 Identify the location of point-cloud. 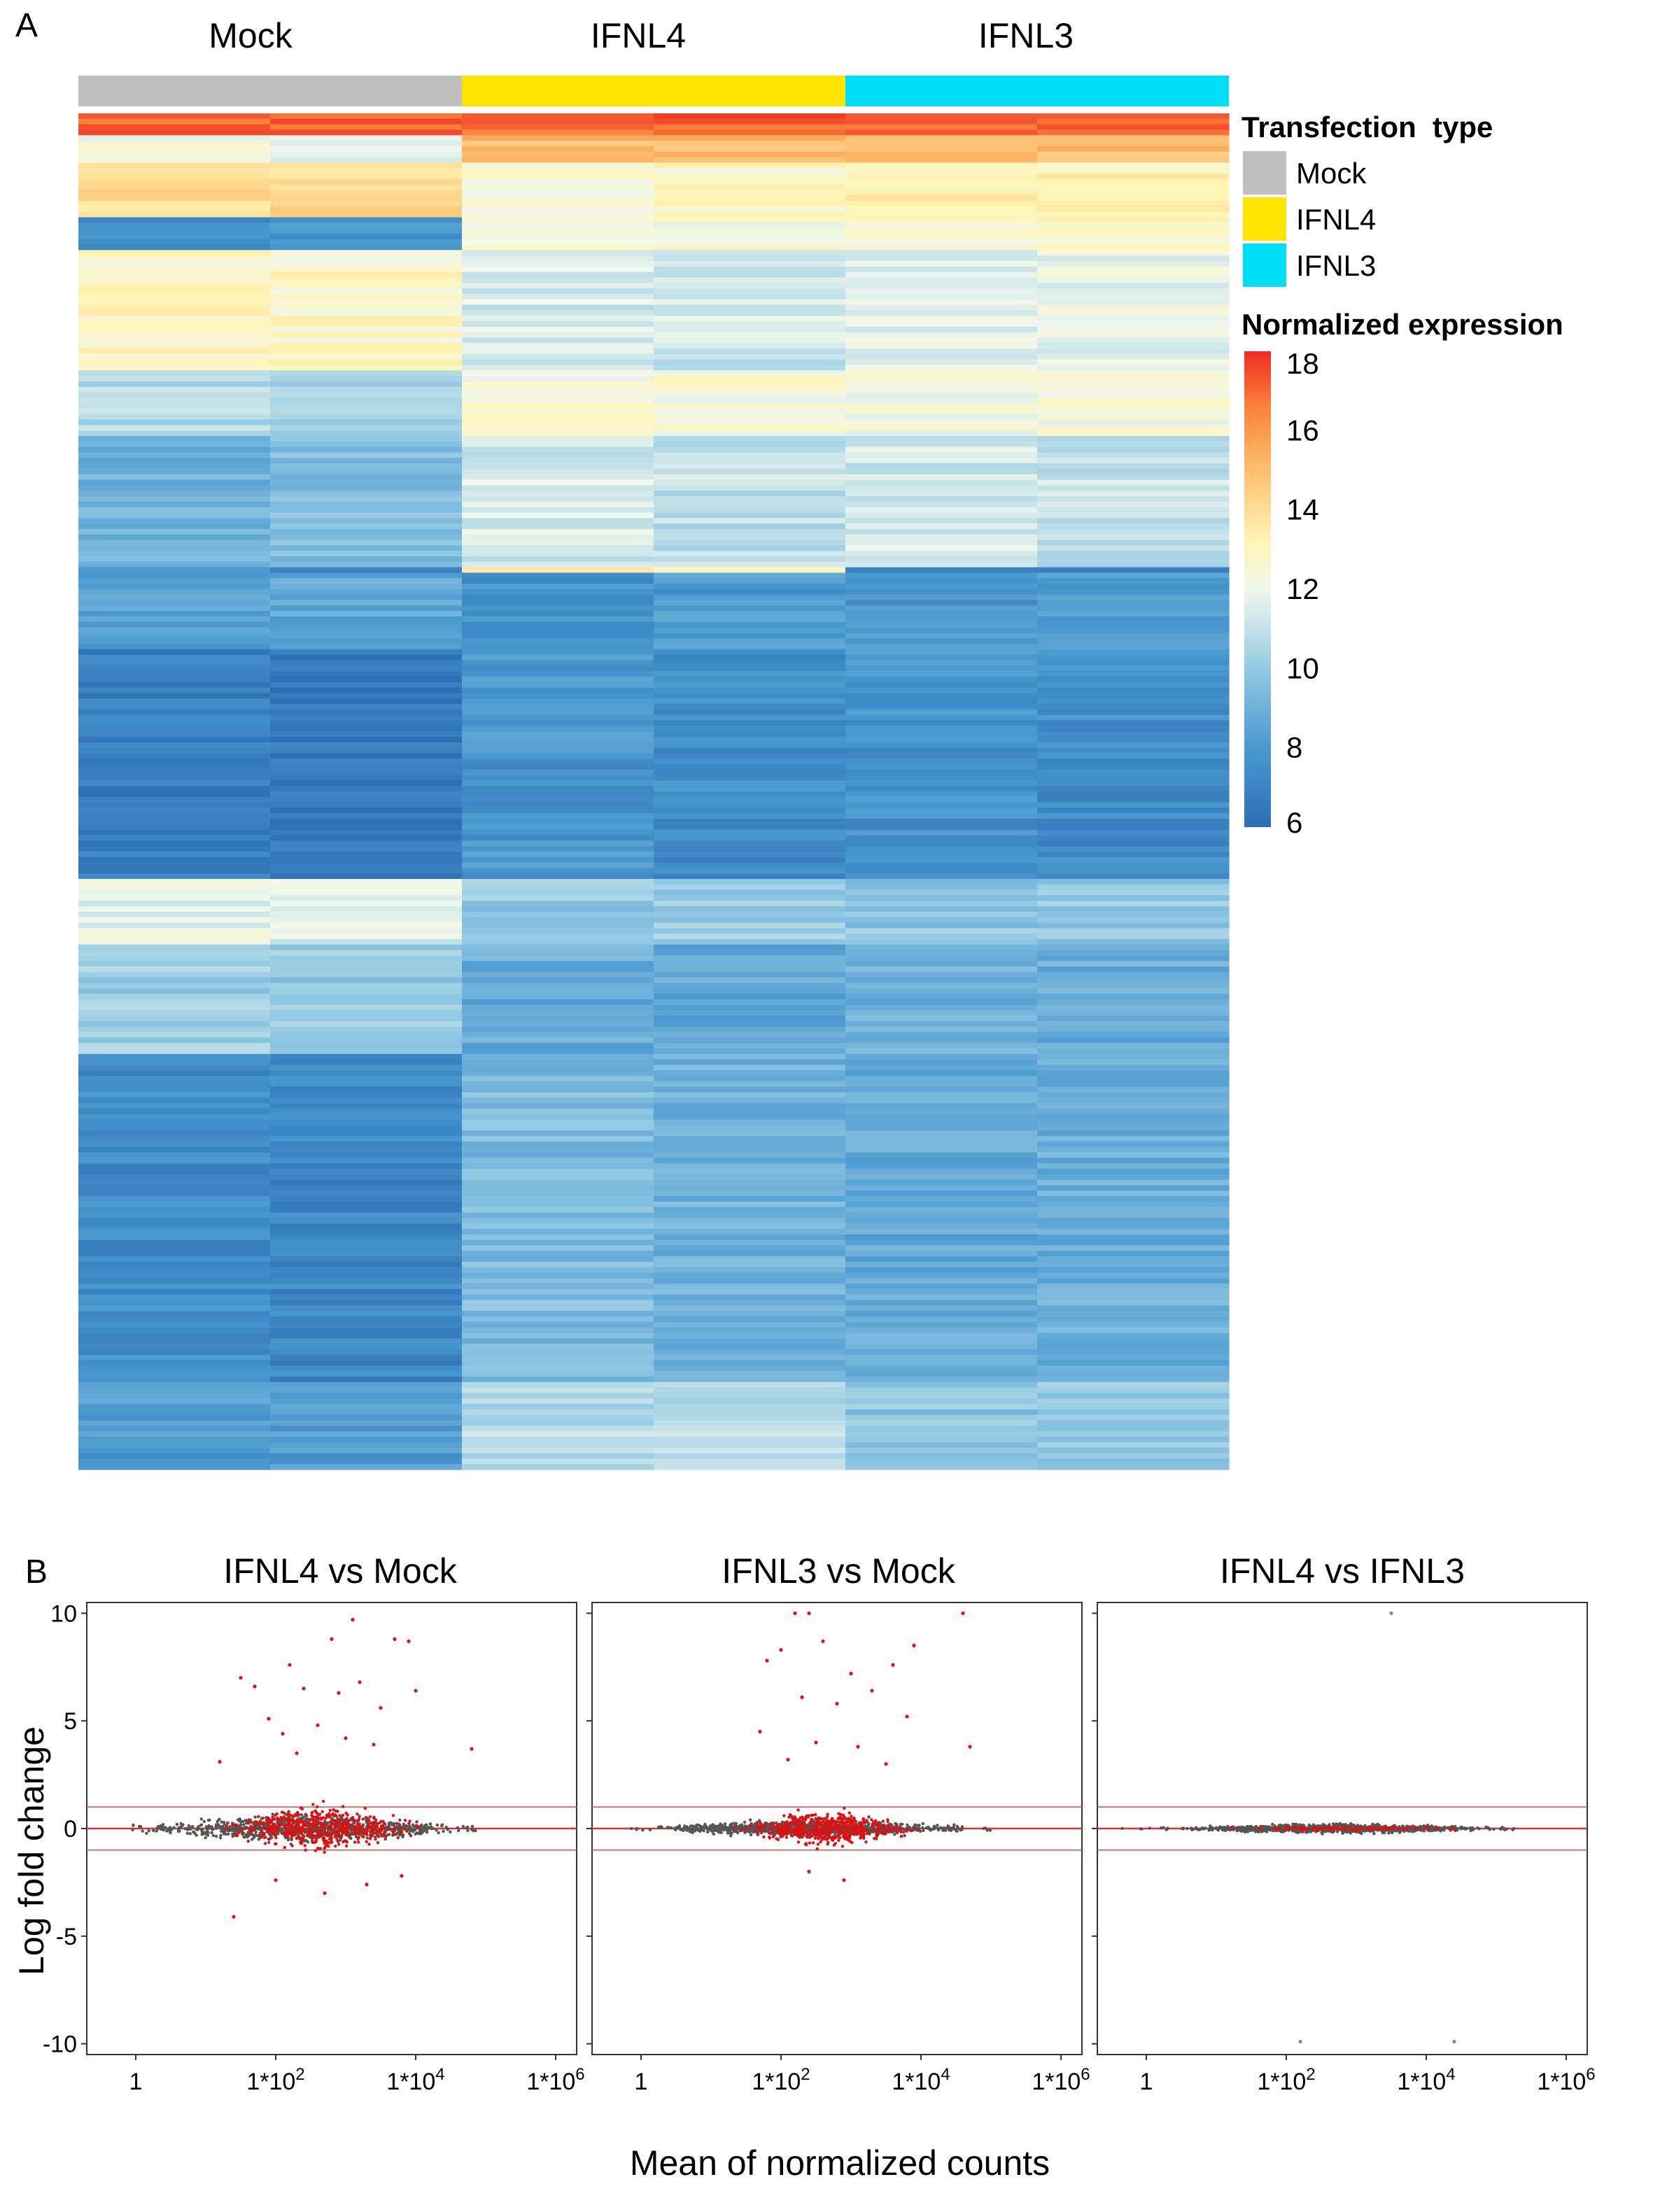
(811, 1828).